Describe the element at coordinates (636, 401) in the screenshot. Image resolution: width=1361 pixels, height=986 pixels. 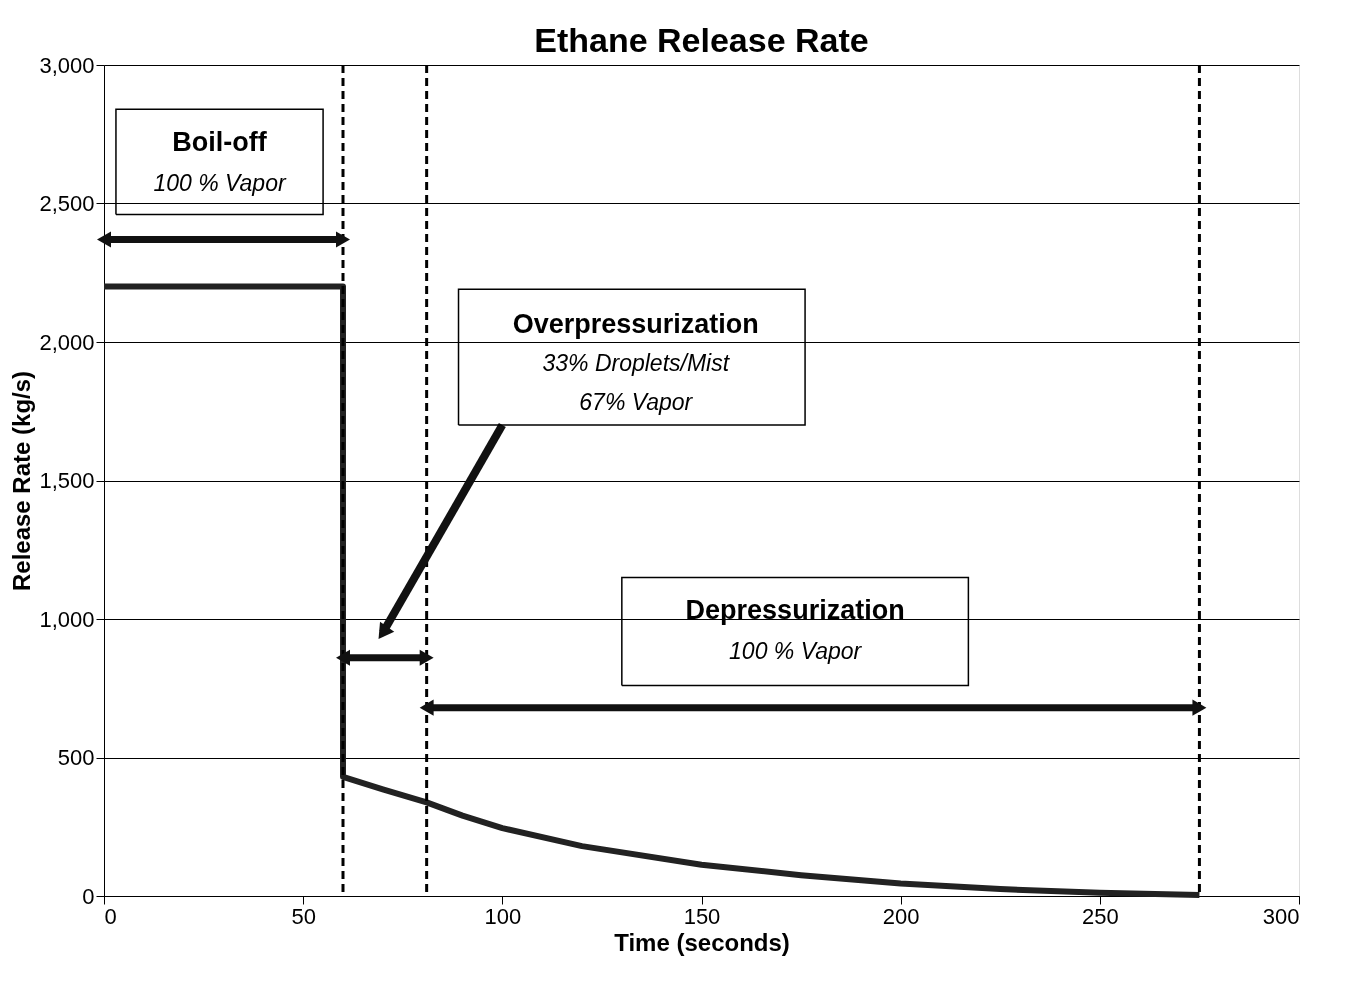
I see `annotation: 67% Vapor` at that location.